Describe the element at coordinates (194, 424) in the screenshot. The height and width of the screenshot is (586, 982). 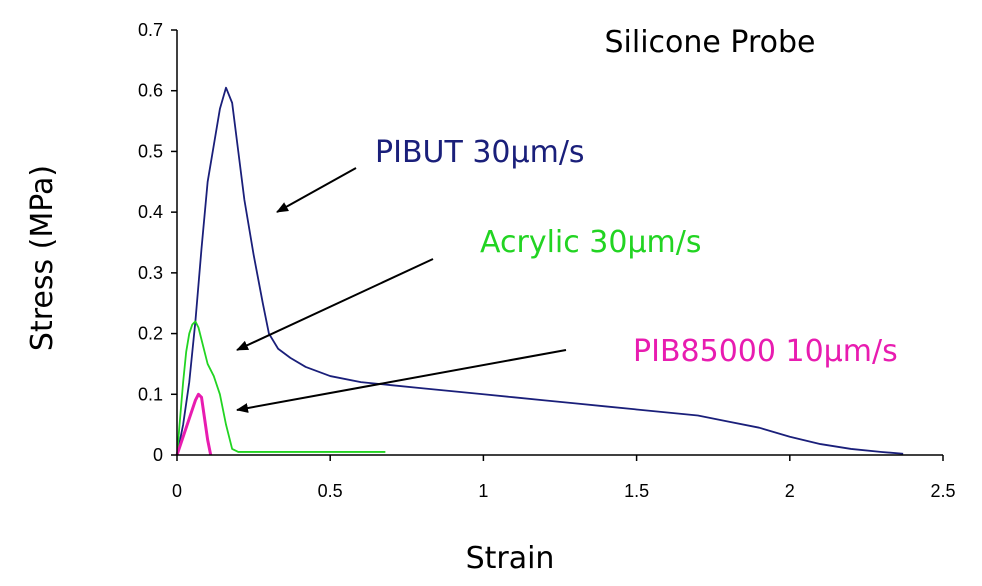
I see `series-line-pib85000` at that location.